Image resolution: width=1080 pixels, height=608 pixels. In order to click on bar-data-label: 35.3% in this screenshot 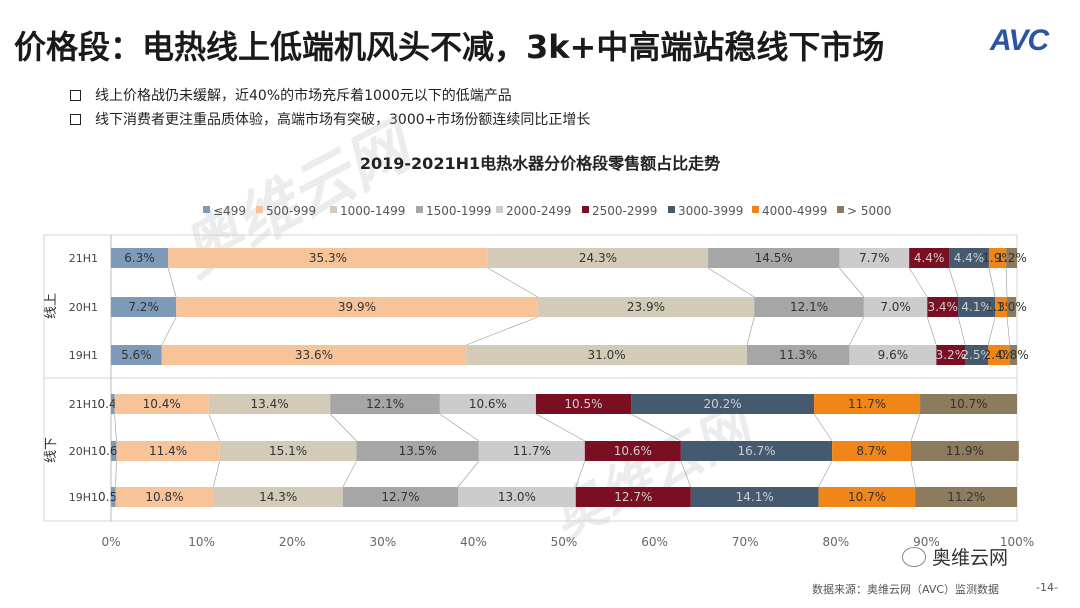, I will do `click(328, 258)`.